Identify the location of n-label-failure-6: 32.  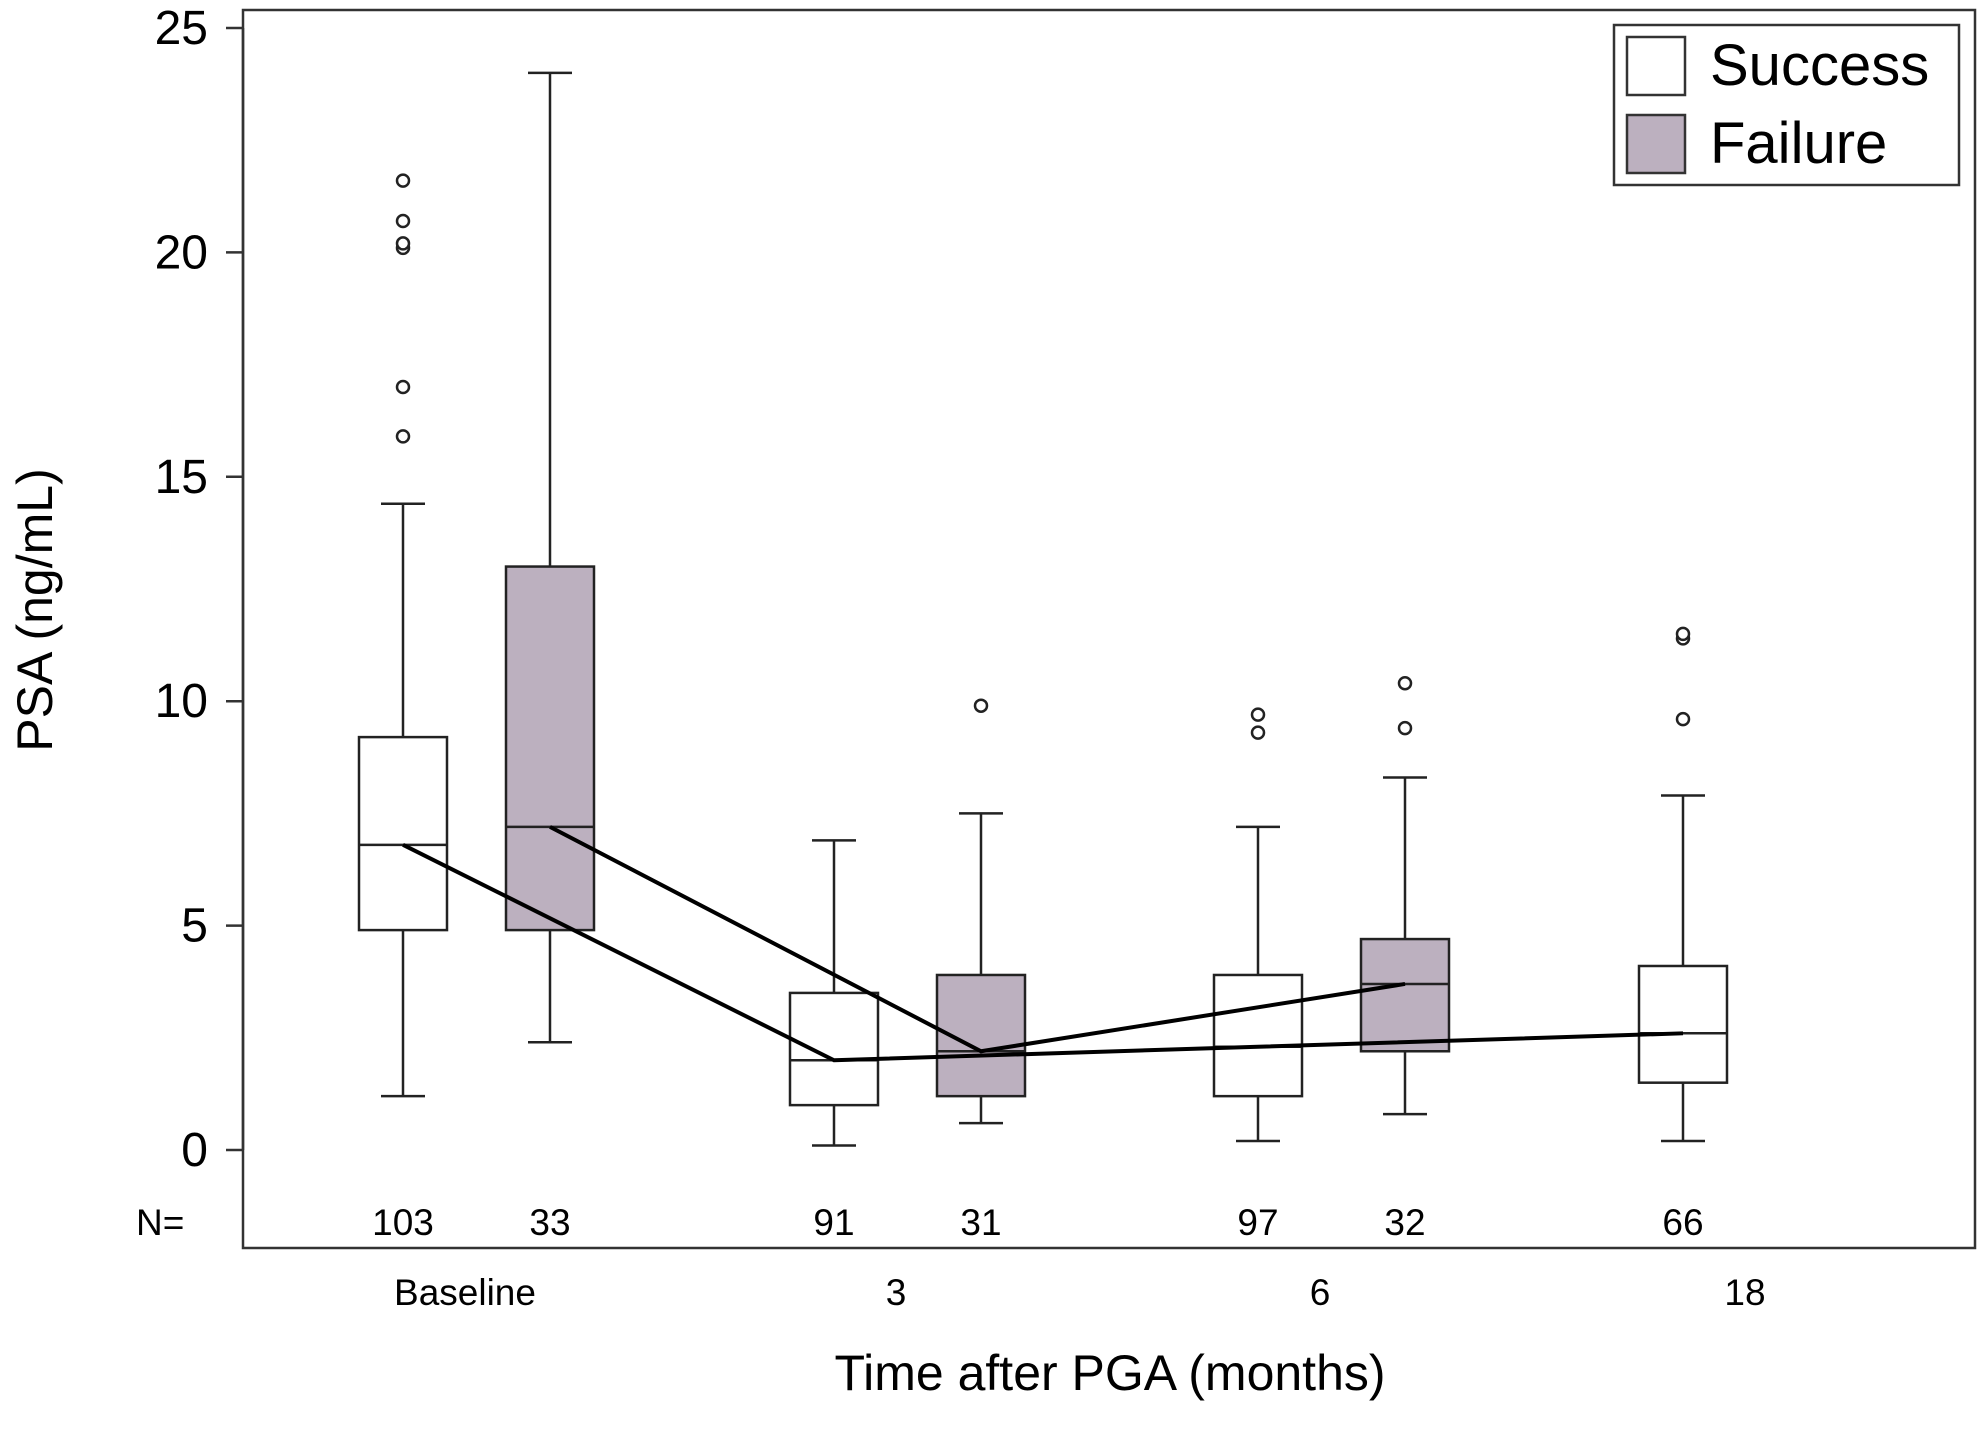
(1404, 1222).